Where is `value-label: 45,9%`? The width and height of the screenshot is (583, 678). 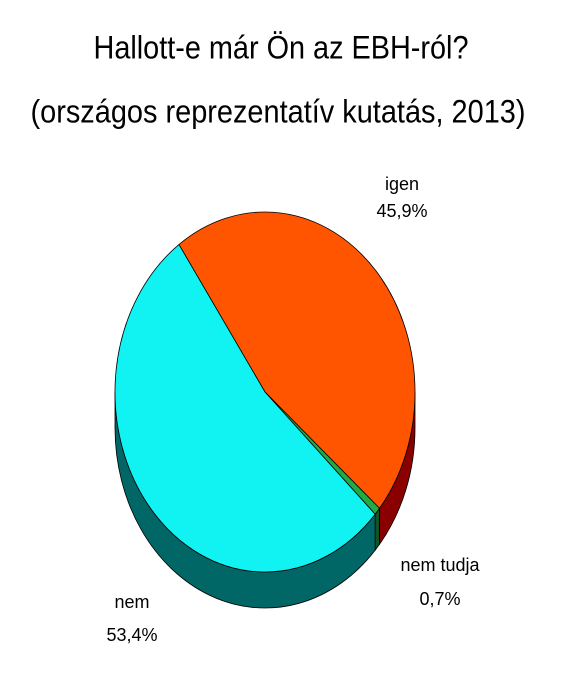 value-label: 45,9% is located at coordinates (401, 211).